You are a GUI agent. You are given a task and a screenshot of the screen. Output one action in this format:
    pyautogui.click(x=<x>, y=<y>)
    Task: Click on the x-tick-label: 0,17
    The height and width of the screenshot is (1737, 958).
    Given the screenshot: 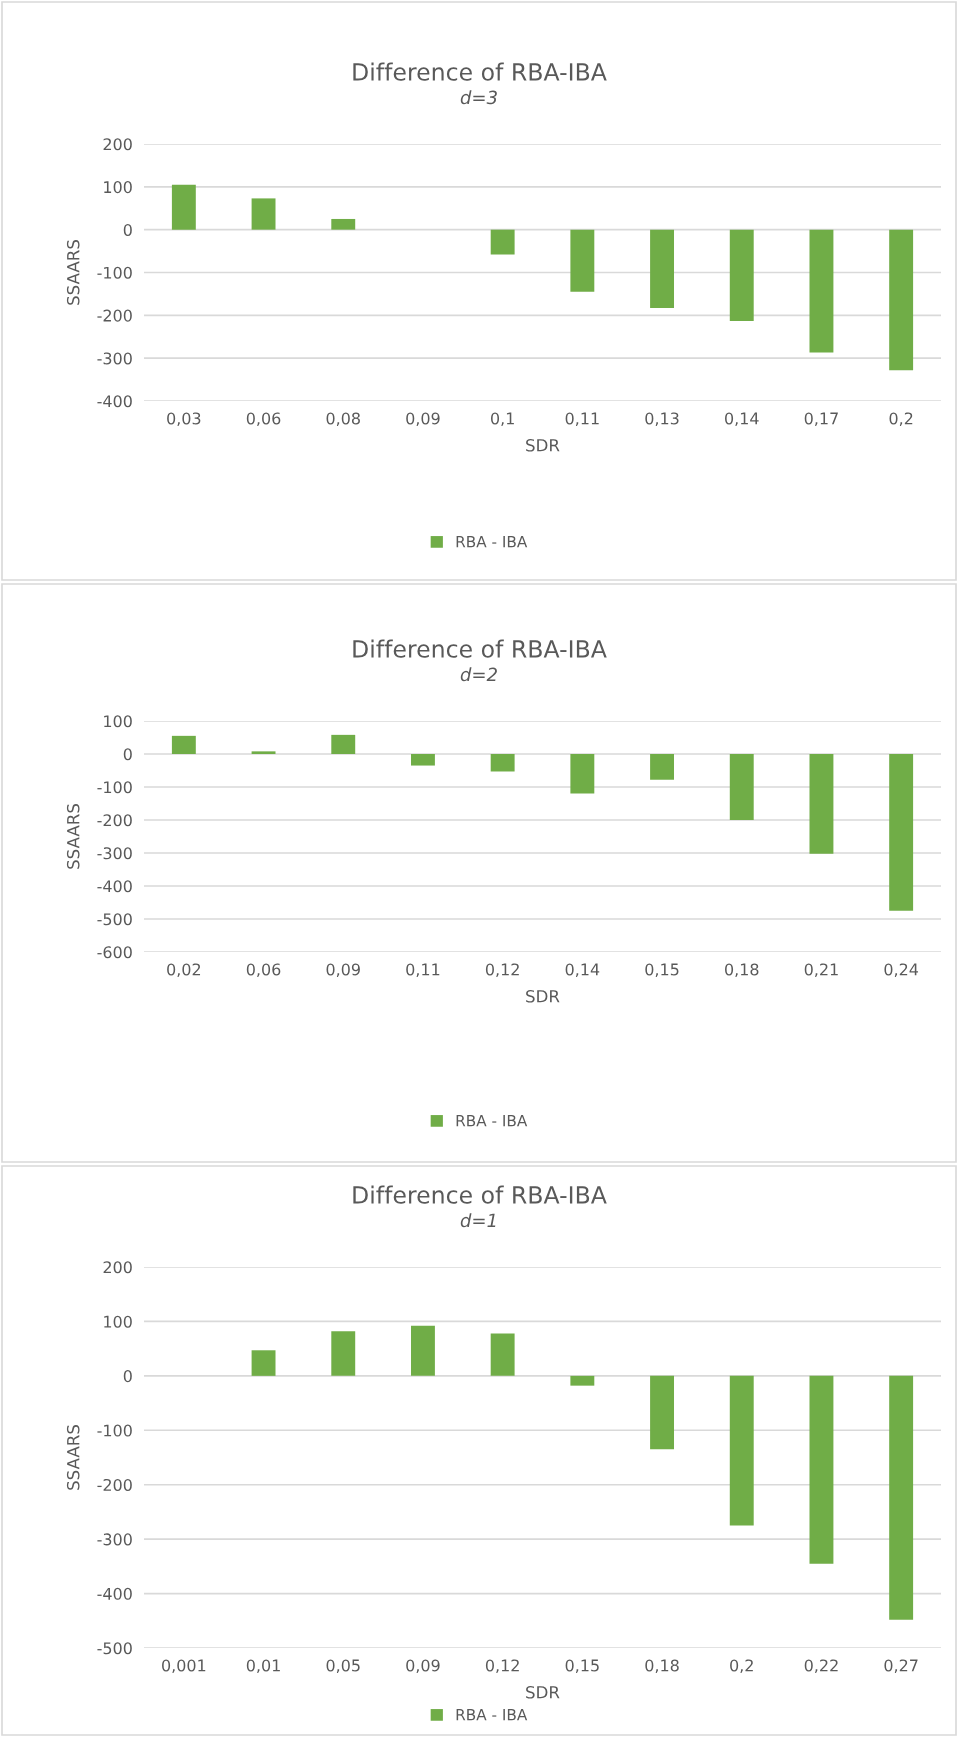 What is the action you would take?
    pyautogui.click(x=821, y=419)
    